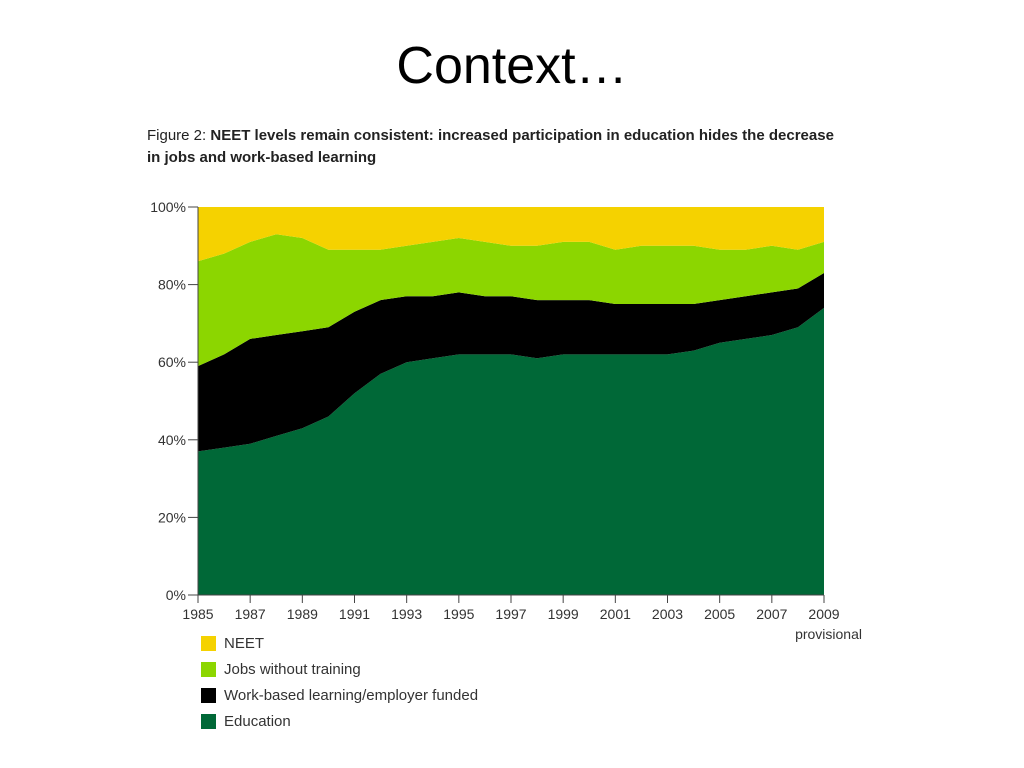 The width and height of the screenshot is (1024, 768). What do you see at coordinates (197, 614) in the screenshot?
I see `x-tick-label: 1985` at bounding box center [197, 614].